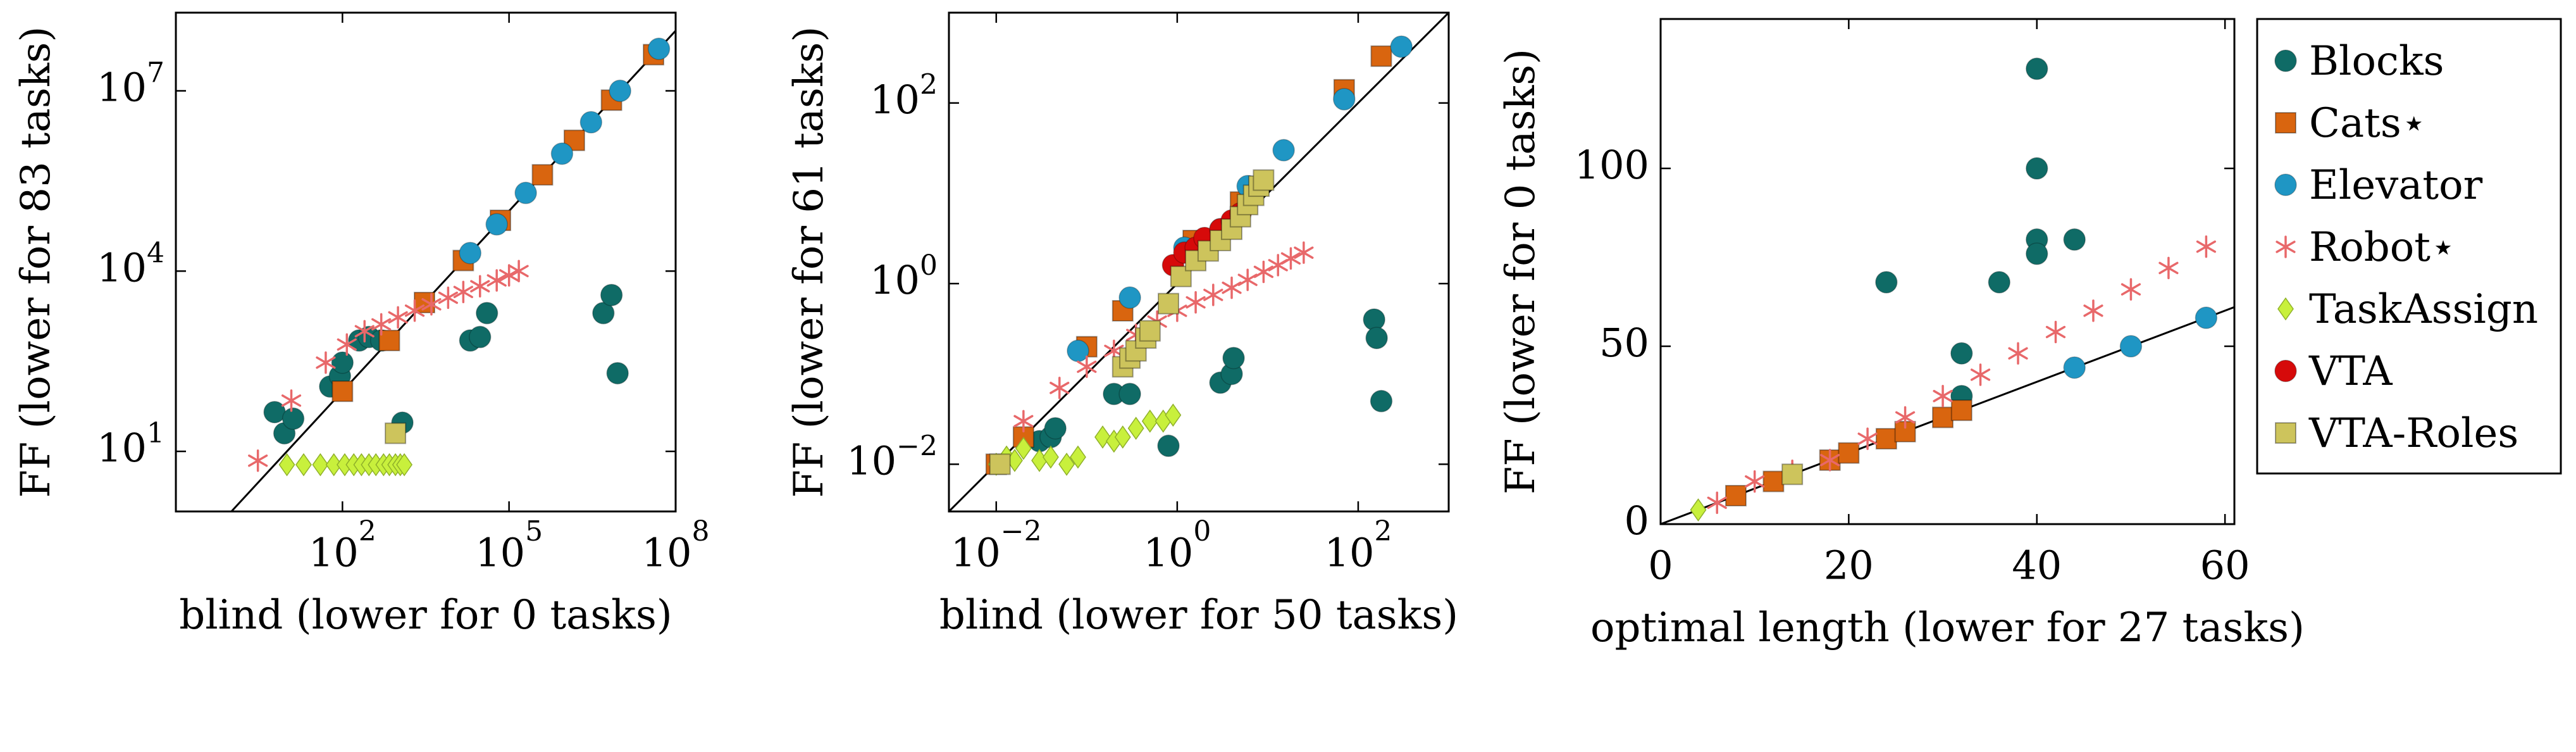 The width and height of the screenshot is (2576, 752). Describe the element at coordinates (2225, 565) in the screenshot. I see `x-tick-label: 60` at that location.